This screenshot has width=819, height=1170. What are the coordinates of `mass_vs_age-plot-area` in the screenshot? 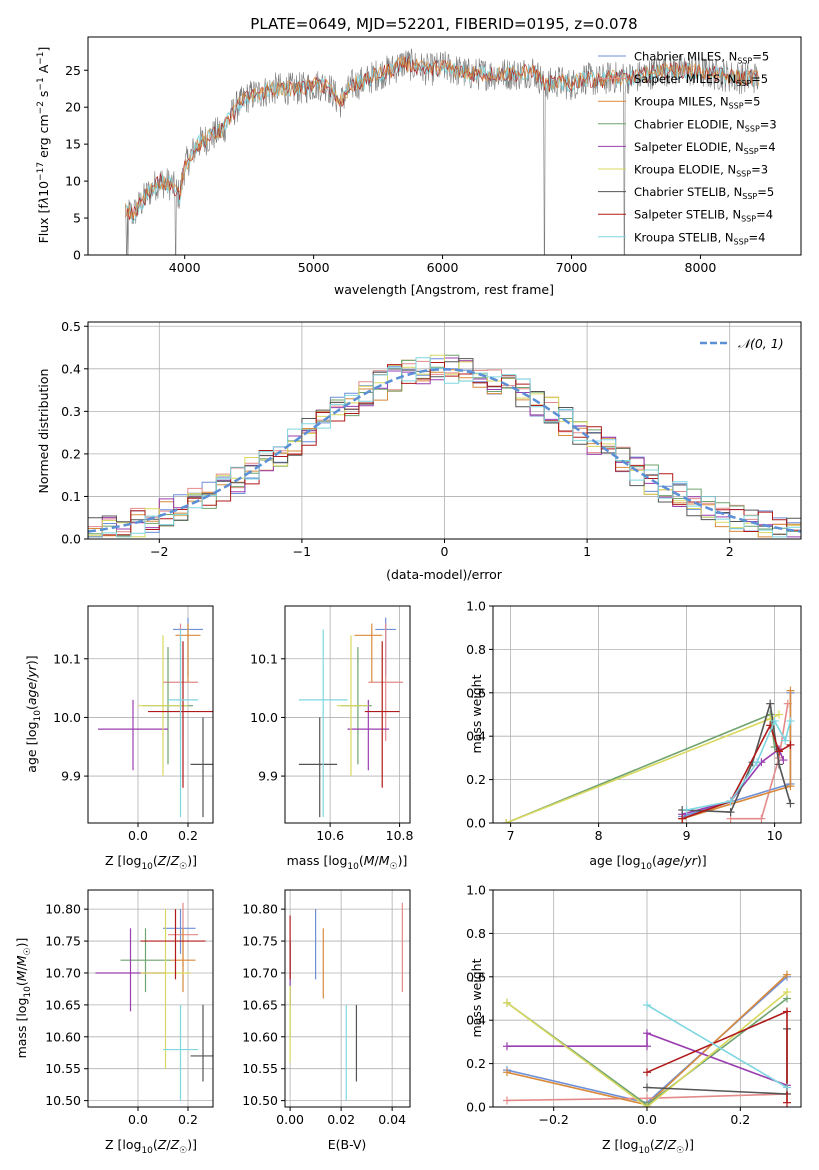 It's located at (351, 717).